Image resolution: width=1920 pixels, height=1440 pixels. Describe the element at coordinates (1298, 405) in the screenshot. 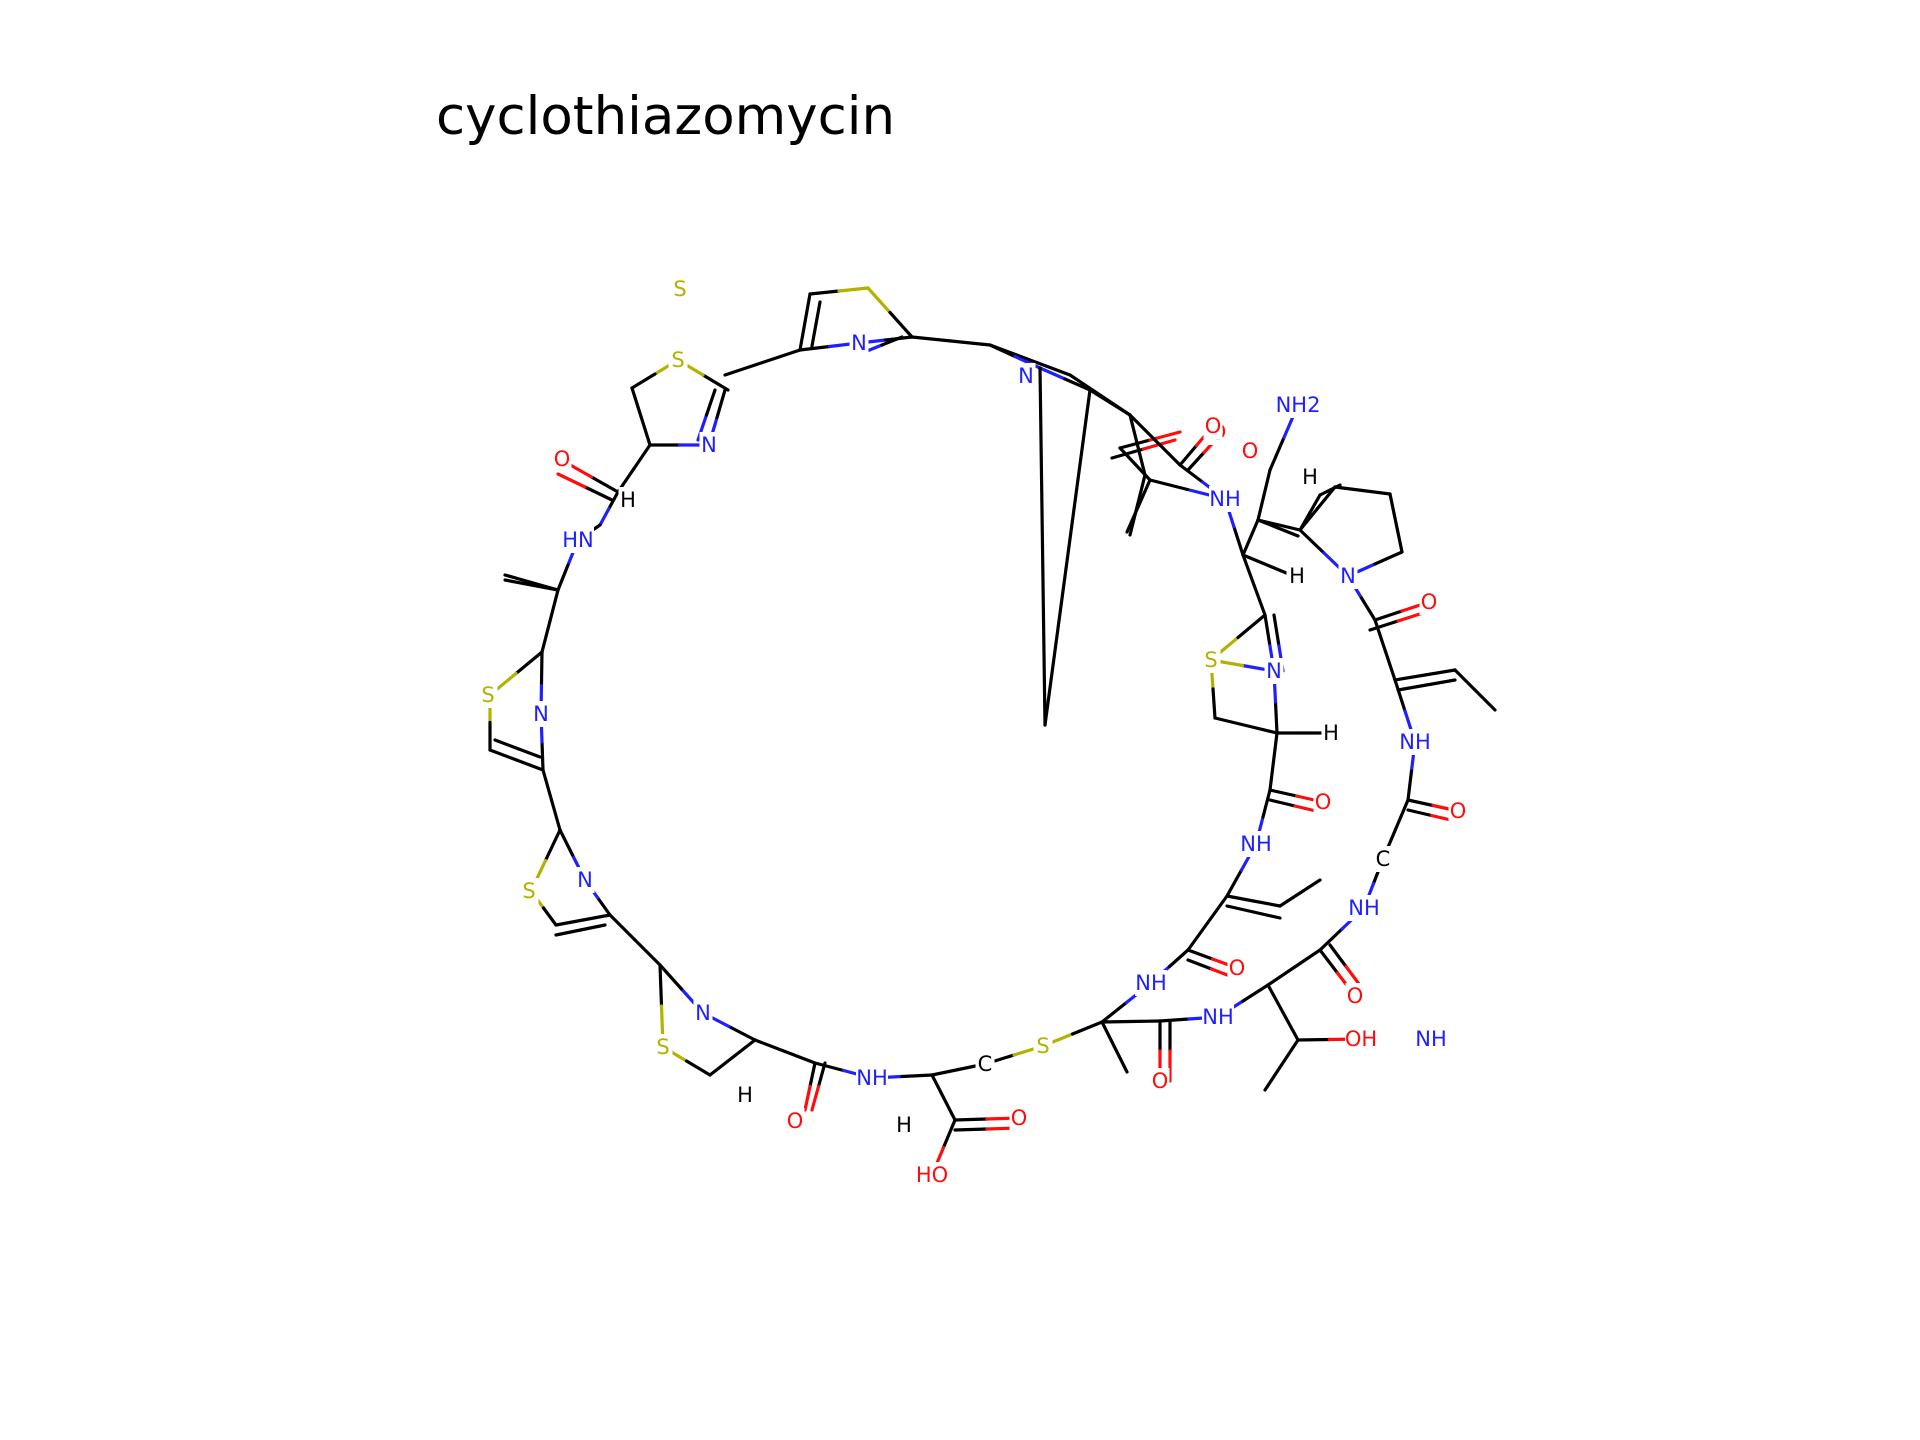

I see `atom-label-n: NH2` at that location.